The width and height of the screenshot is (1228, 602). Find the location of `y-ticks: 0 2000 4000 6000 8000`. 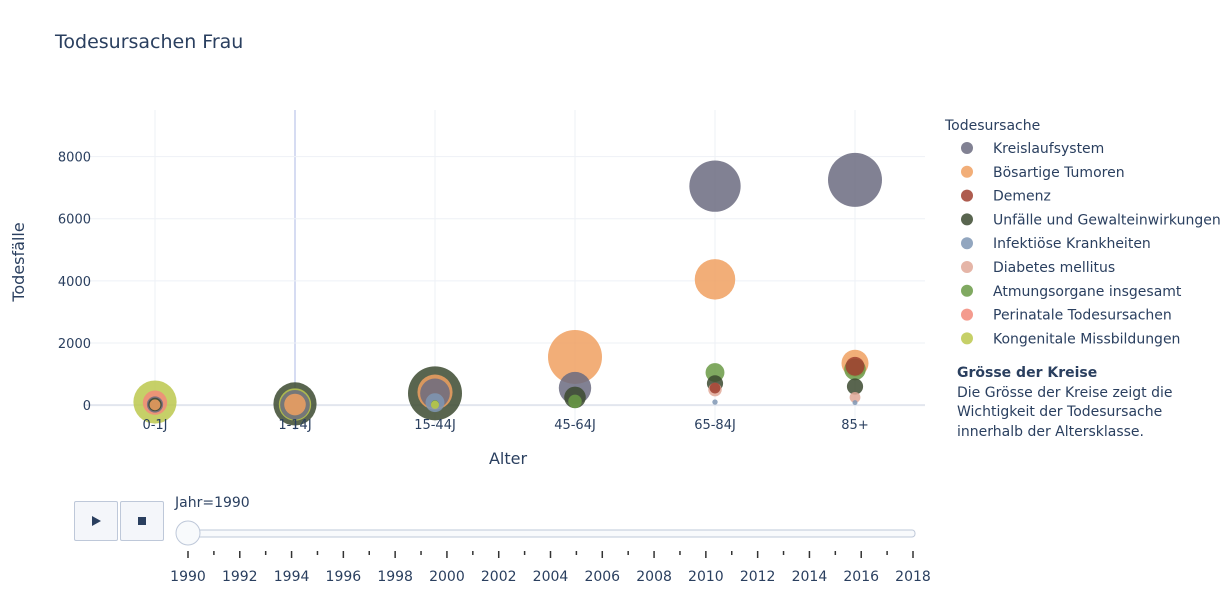

y-ticks: 0 2000 4000 6000 8000 is located at coordinates (74, 283).